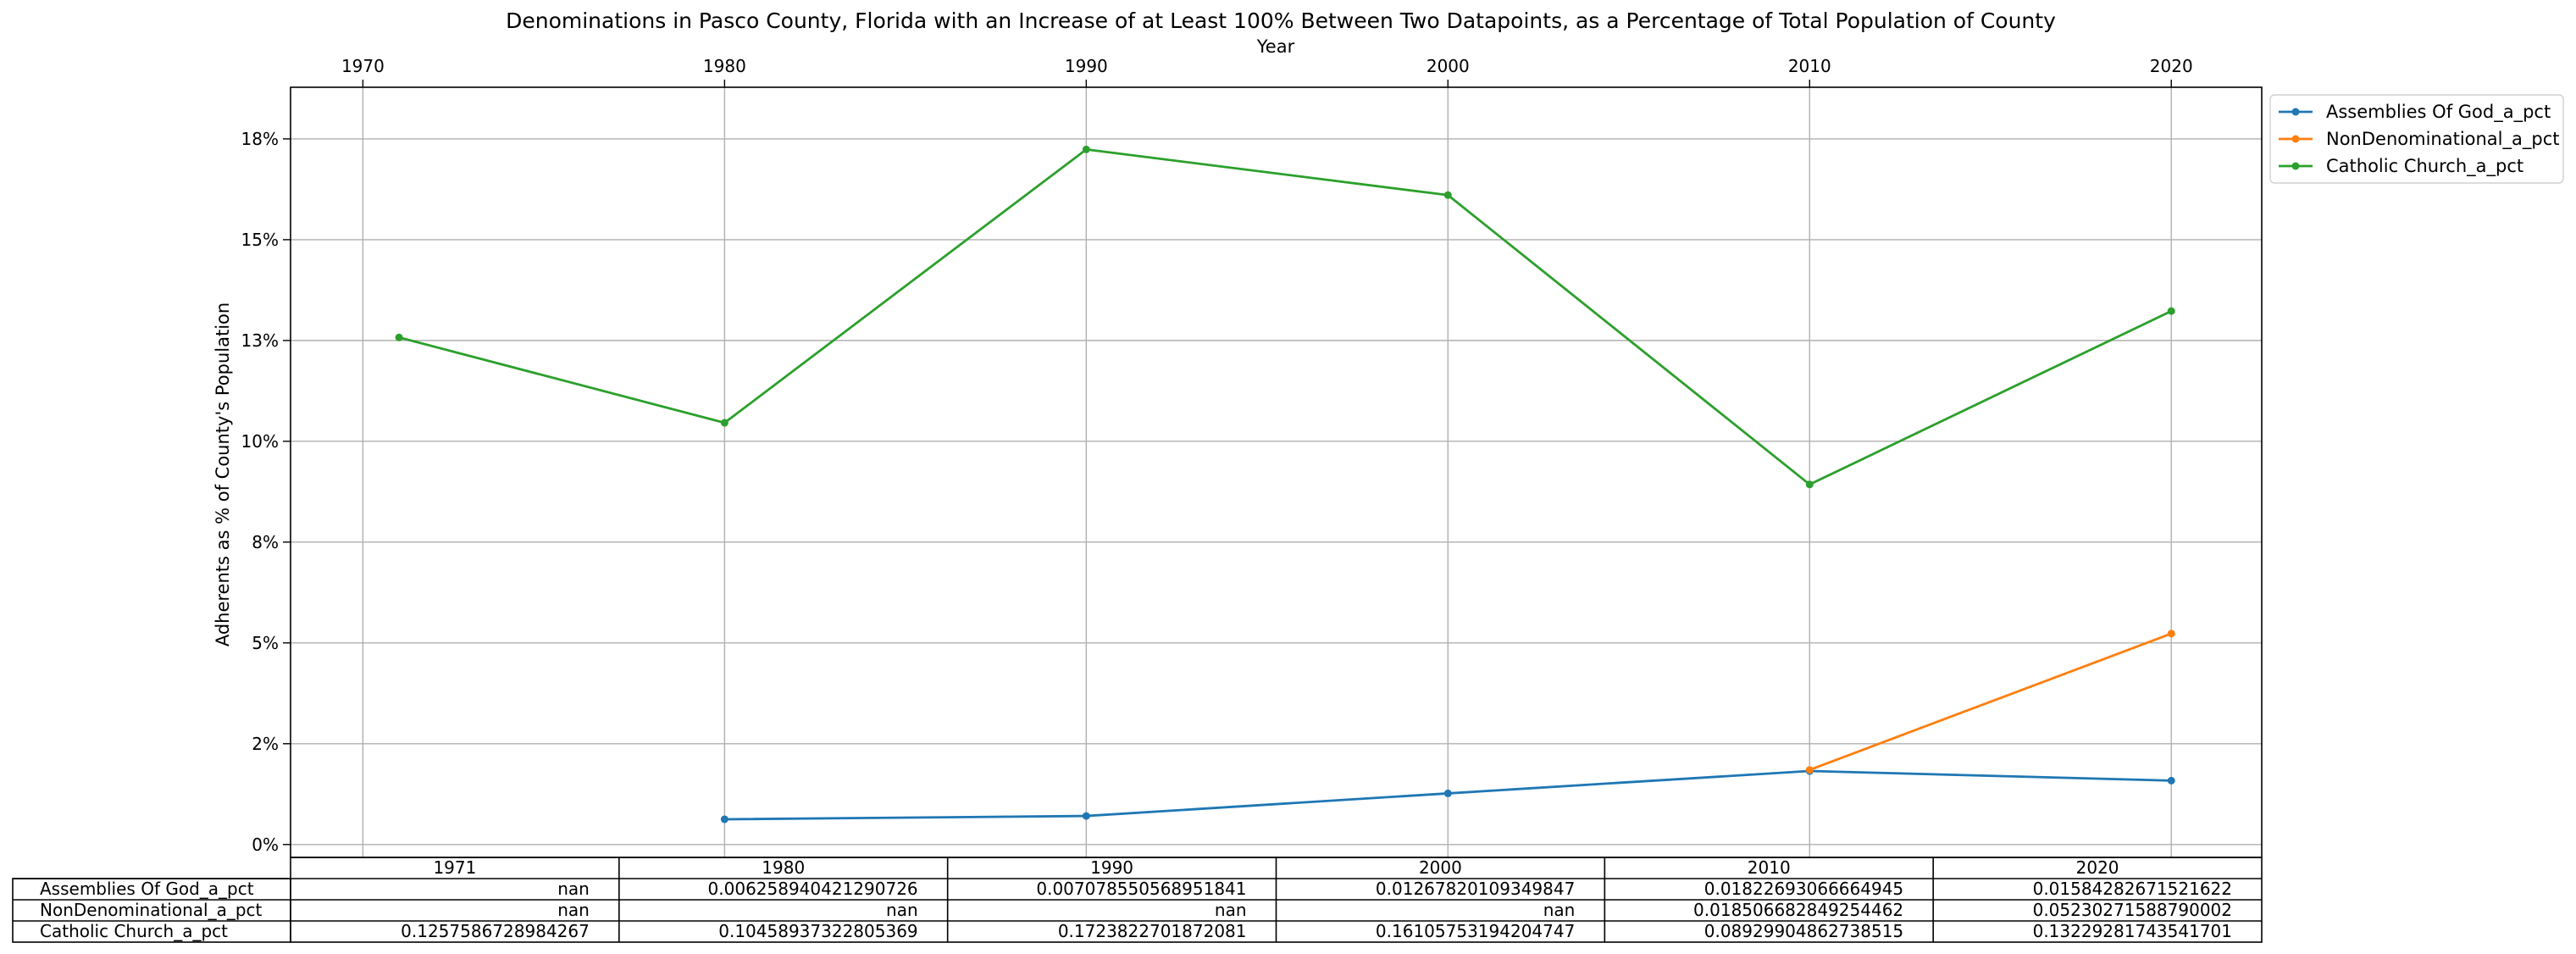 This screenshot has width=2576, height=954. Describe the element at coordinates (260, 139) in the screenshot. I see `y-tick-label: 18%` at that location.